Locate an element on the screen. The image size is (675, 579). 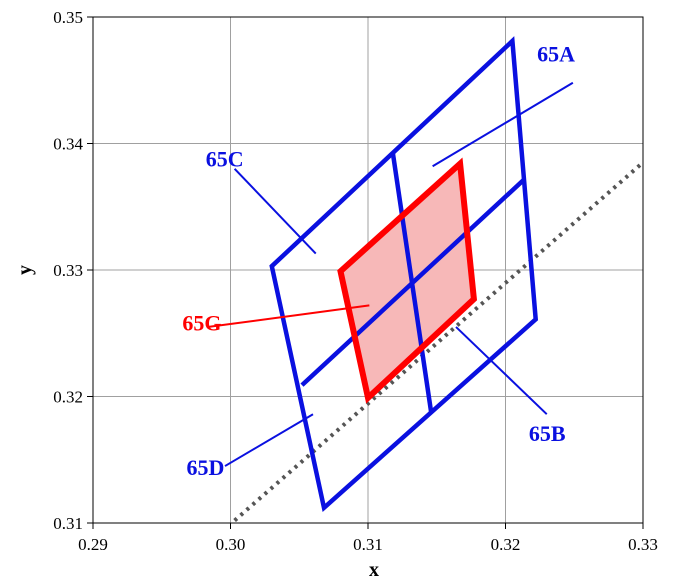
leader-line-65g is located at coordinates (289, 316).